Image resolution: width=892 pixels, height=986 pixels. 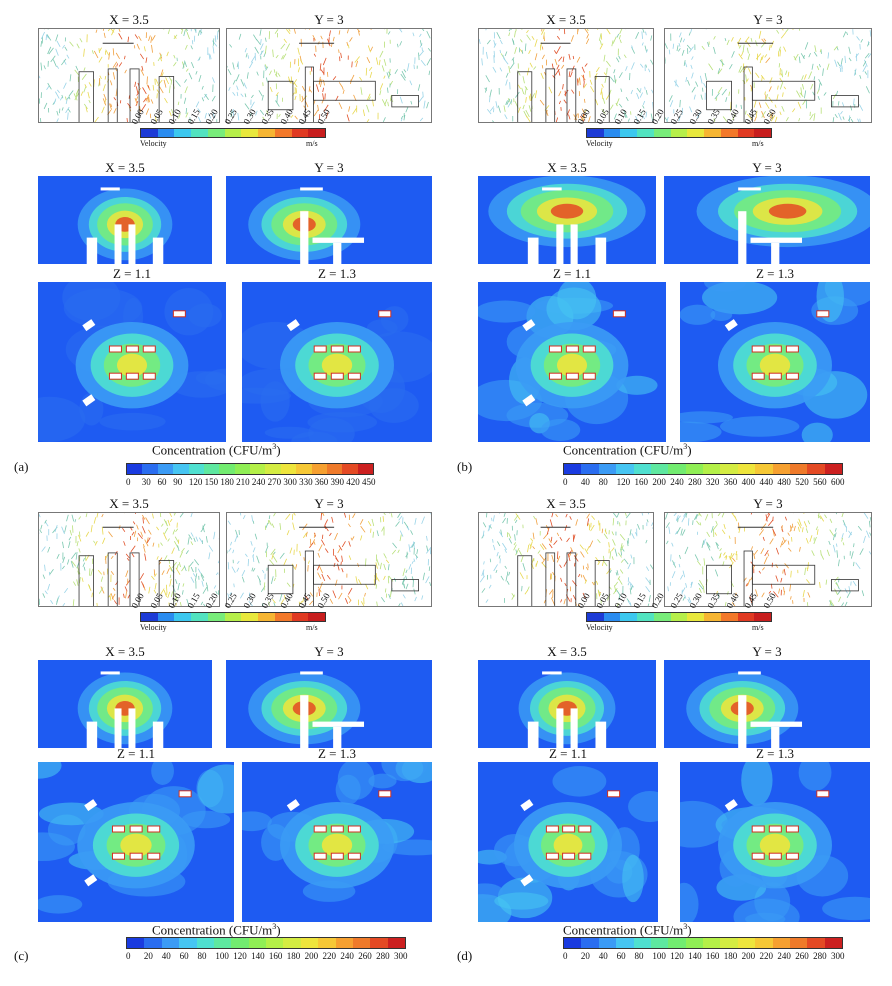 I want to click on contour-plot-title: Y = 3, so click(x=329, y=651).